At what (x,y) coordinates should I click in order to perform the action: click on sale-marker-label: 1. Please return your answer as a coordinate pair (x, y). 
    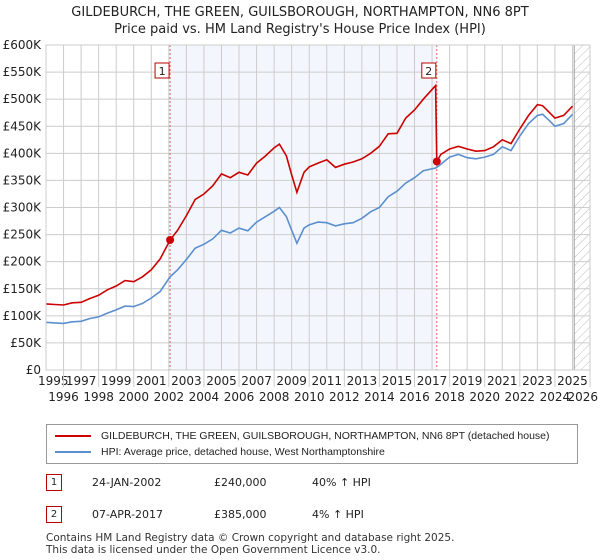
    Looking at the image, I should click on (162, 71).